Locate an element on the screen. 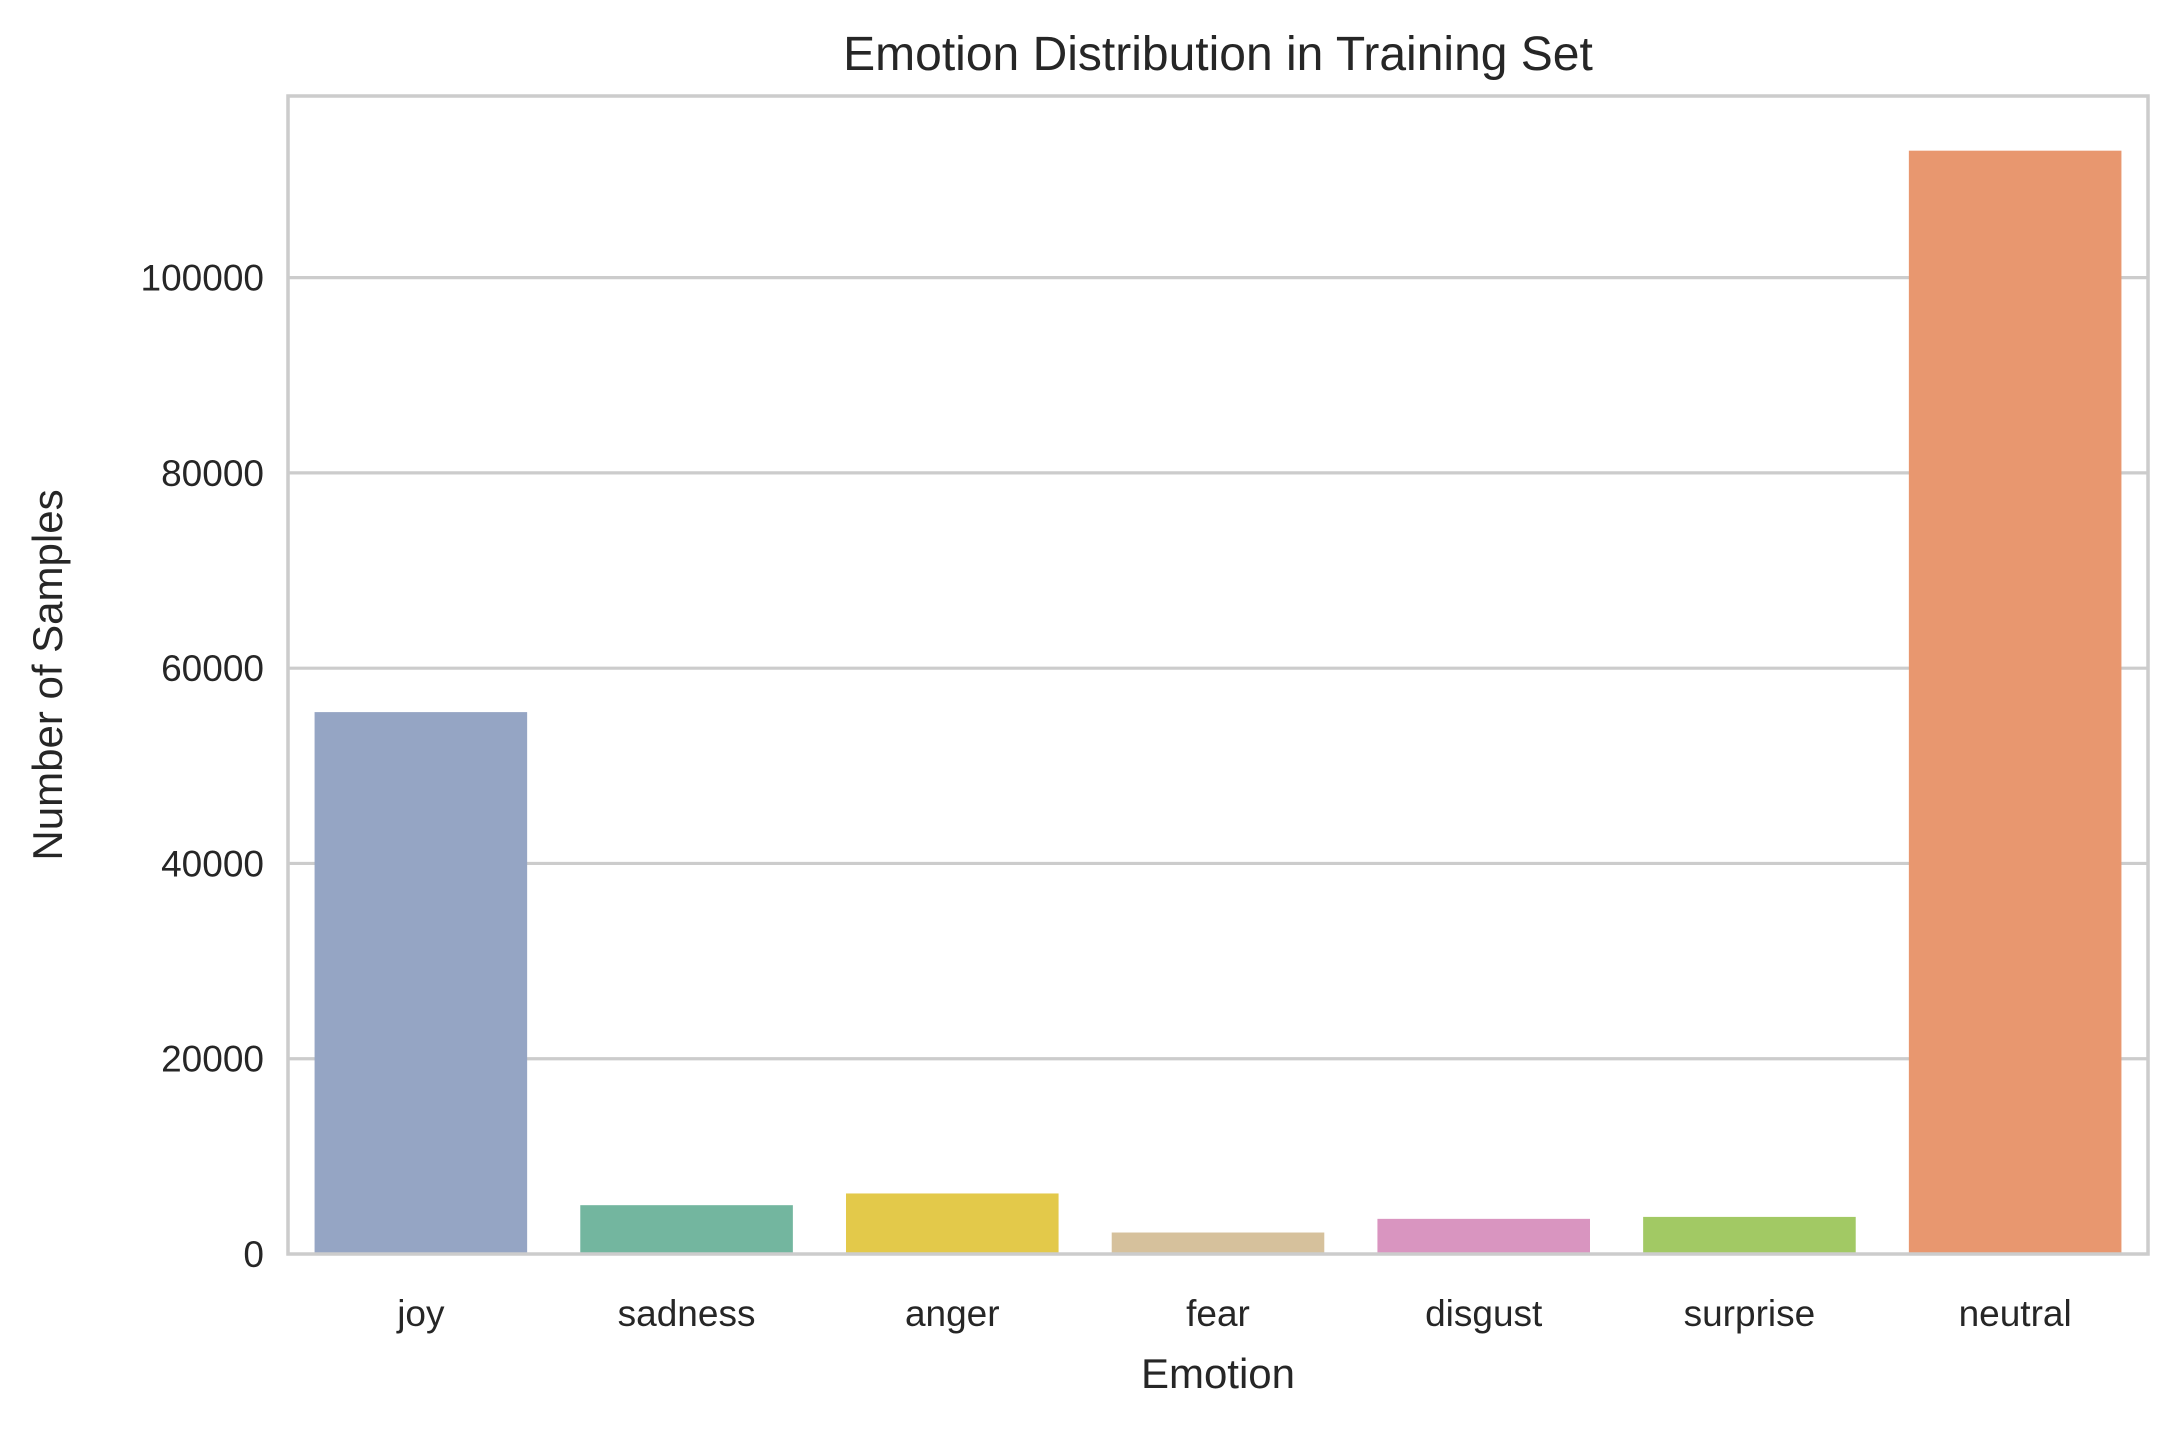  x-tick-label-neutral: neutral is located at coordinates (2015, 1313).